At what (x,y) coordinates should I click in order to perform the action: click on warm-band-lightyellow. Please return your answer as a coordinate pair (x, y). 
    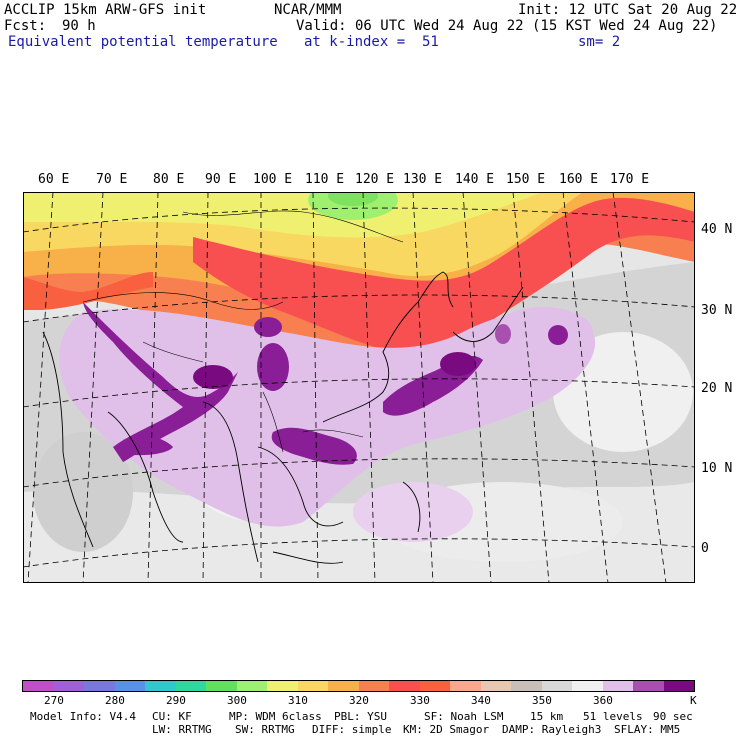
    Looking at the image, I should click on (283, 215).